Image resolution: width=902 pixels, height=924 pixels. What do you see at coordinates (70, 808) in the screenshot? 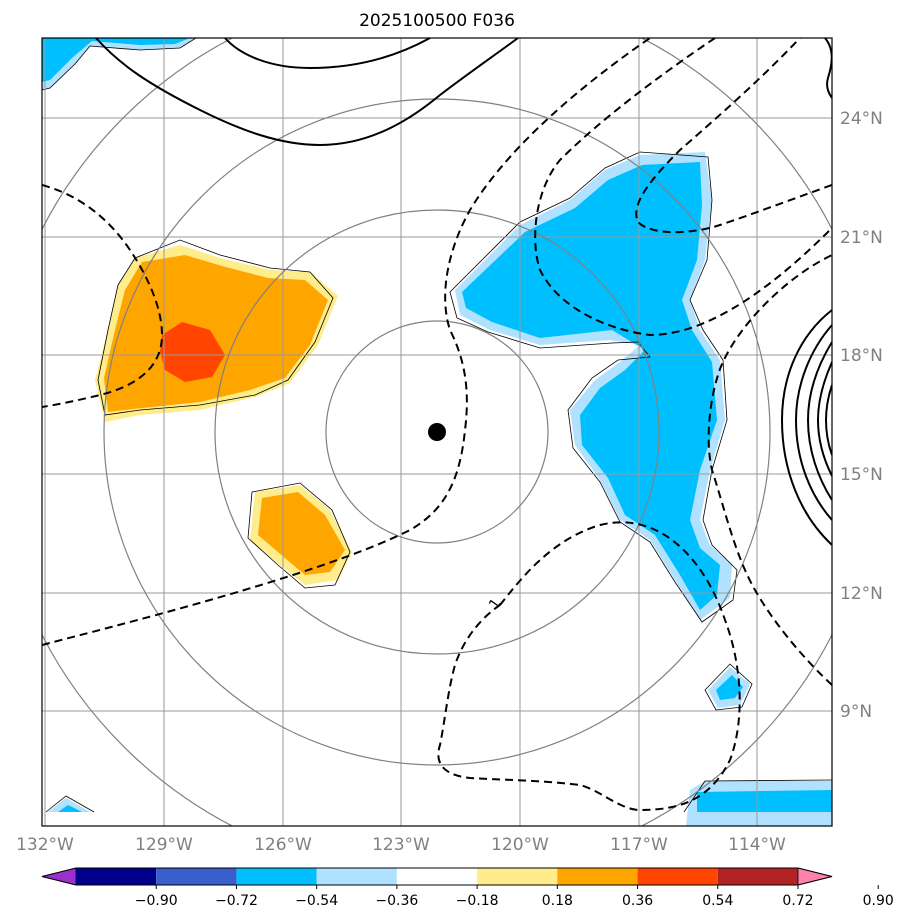
I see `negative-anomaly-bottom-left-core` at bounding box center [70, 808].